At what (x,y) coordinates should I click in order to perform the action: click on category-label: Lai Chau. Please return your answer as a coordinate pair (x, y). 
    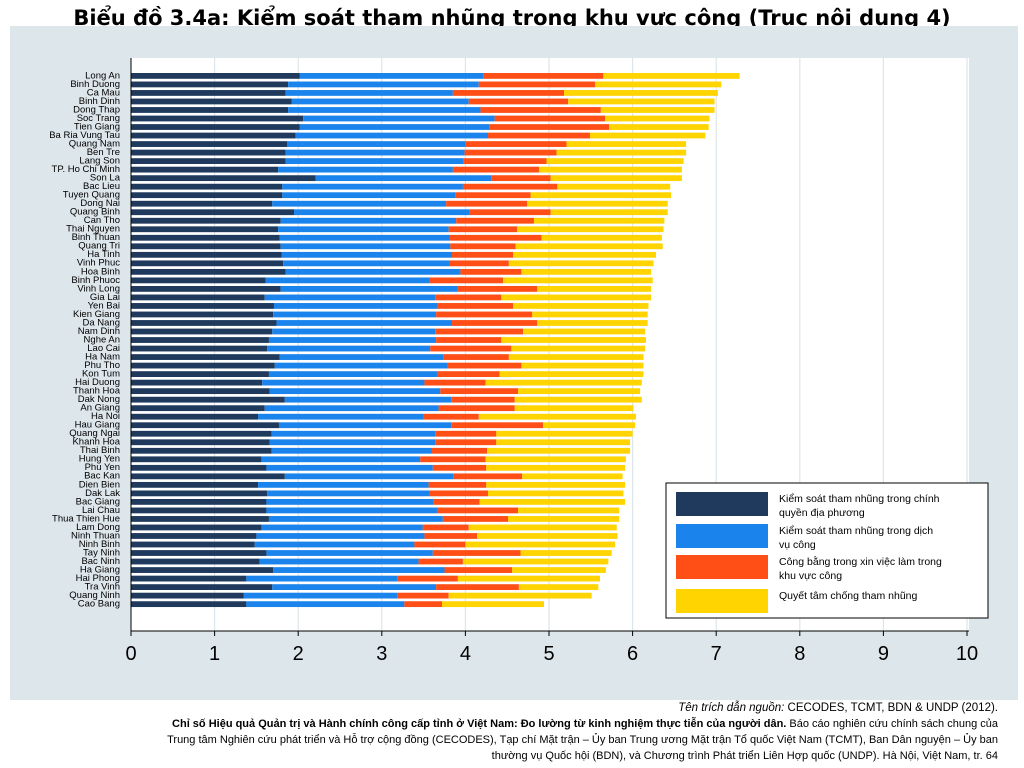
    Looking at the image, I should click on (101, 510).